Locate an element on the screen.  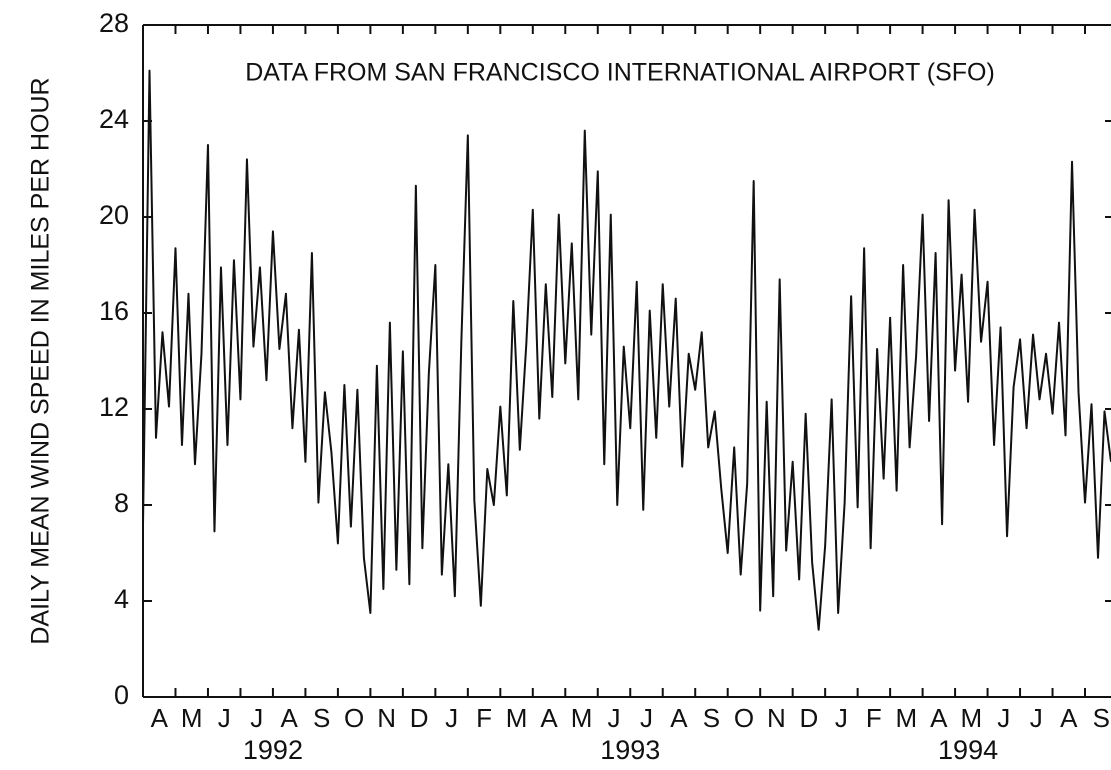
y-tick-label: 20 is located at coordinates (114, 215).